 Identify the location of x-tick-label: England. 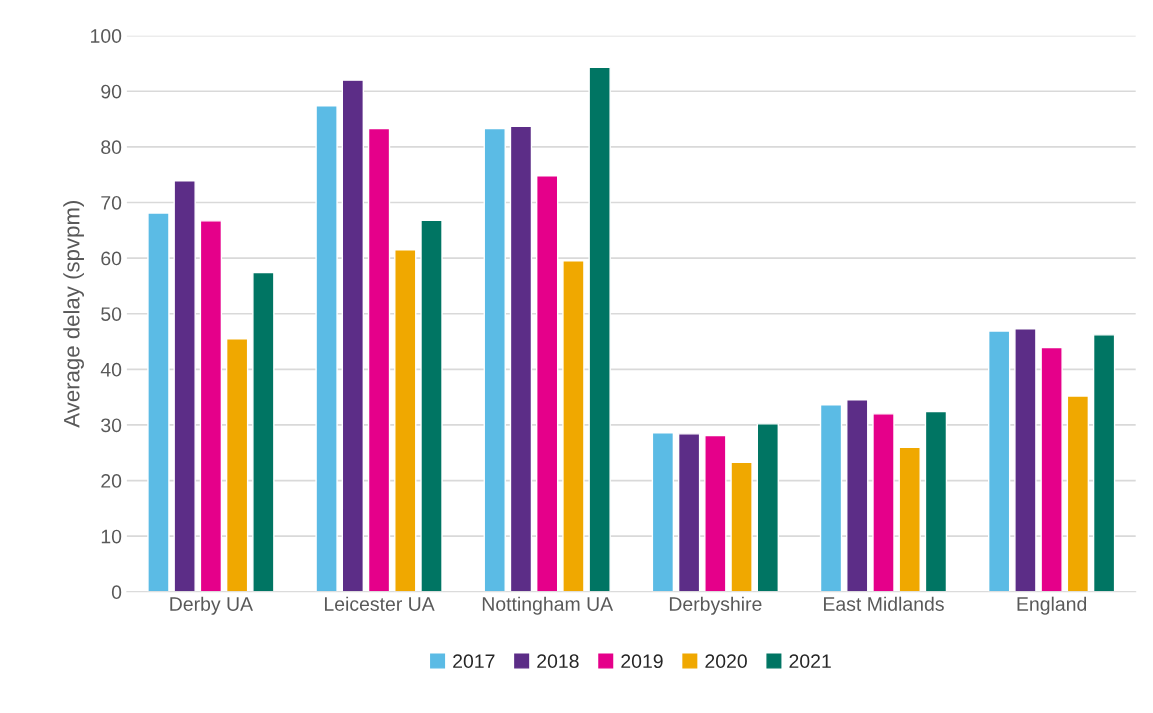
(1052, 605).